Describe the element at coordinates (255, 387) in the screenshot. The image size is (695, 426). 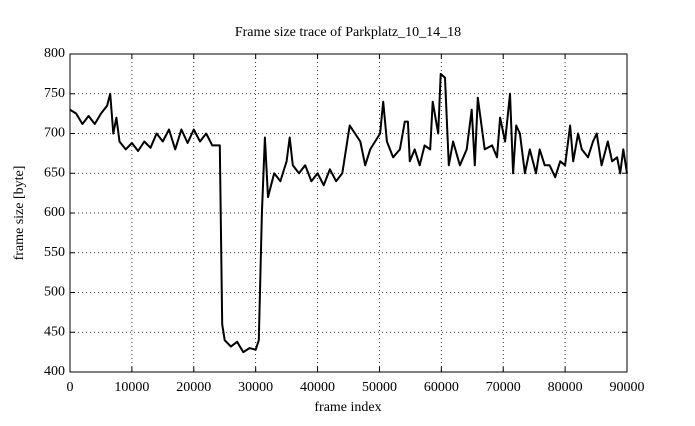
I see `x-tick-label: 30000` at that location.